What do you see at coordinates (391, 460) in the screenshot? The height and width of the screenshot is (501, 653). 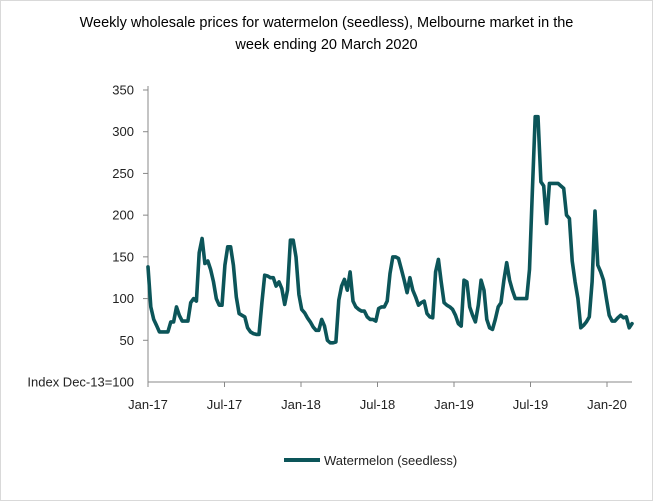 I see `legend-label: Watermelon (seedless)` at bounding box center [391, 460].